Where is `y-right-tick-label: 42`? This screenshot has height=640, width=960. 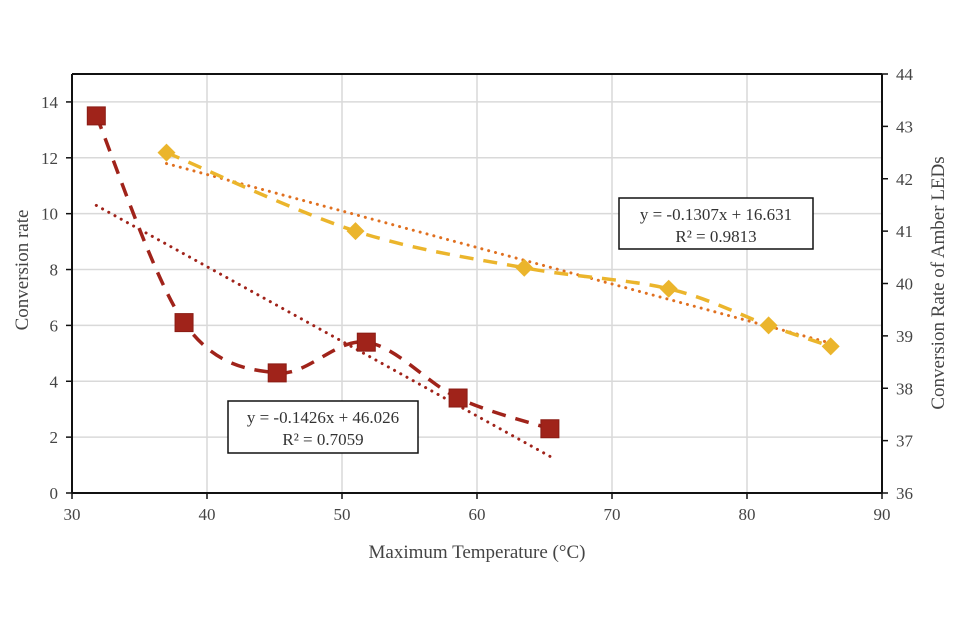 y-right-tick-label: 42 is located at coordinates (904, 179).